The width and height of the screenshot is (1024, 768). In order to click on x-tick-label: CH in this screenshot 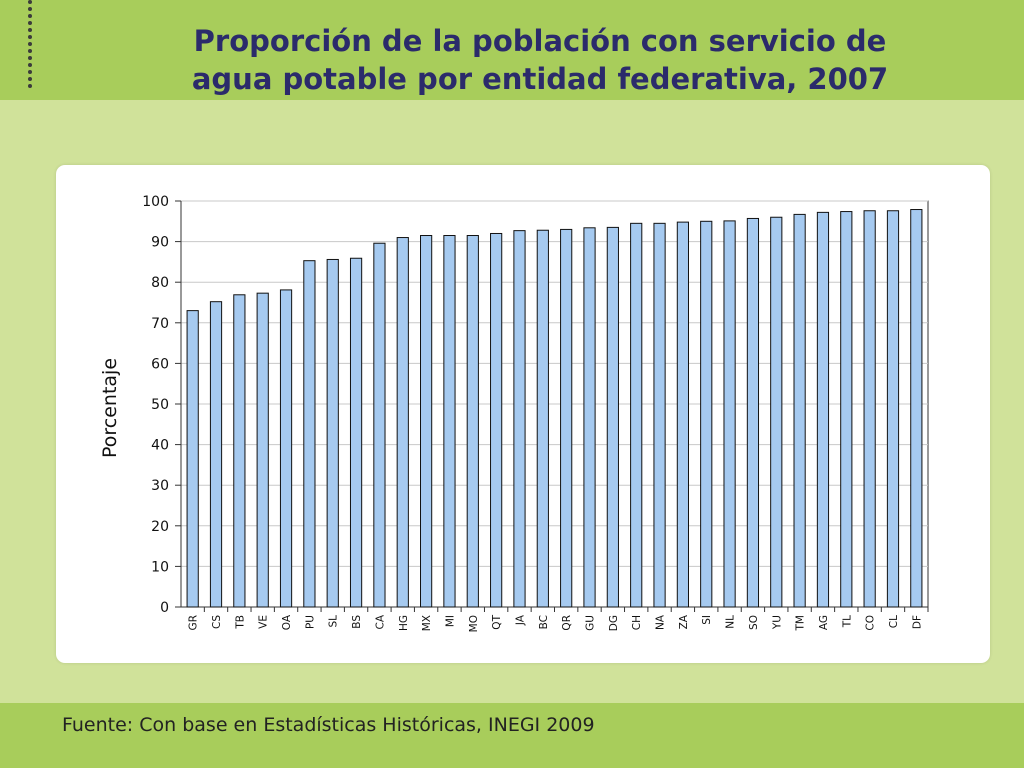, I will do `click(637, 622)`.